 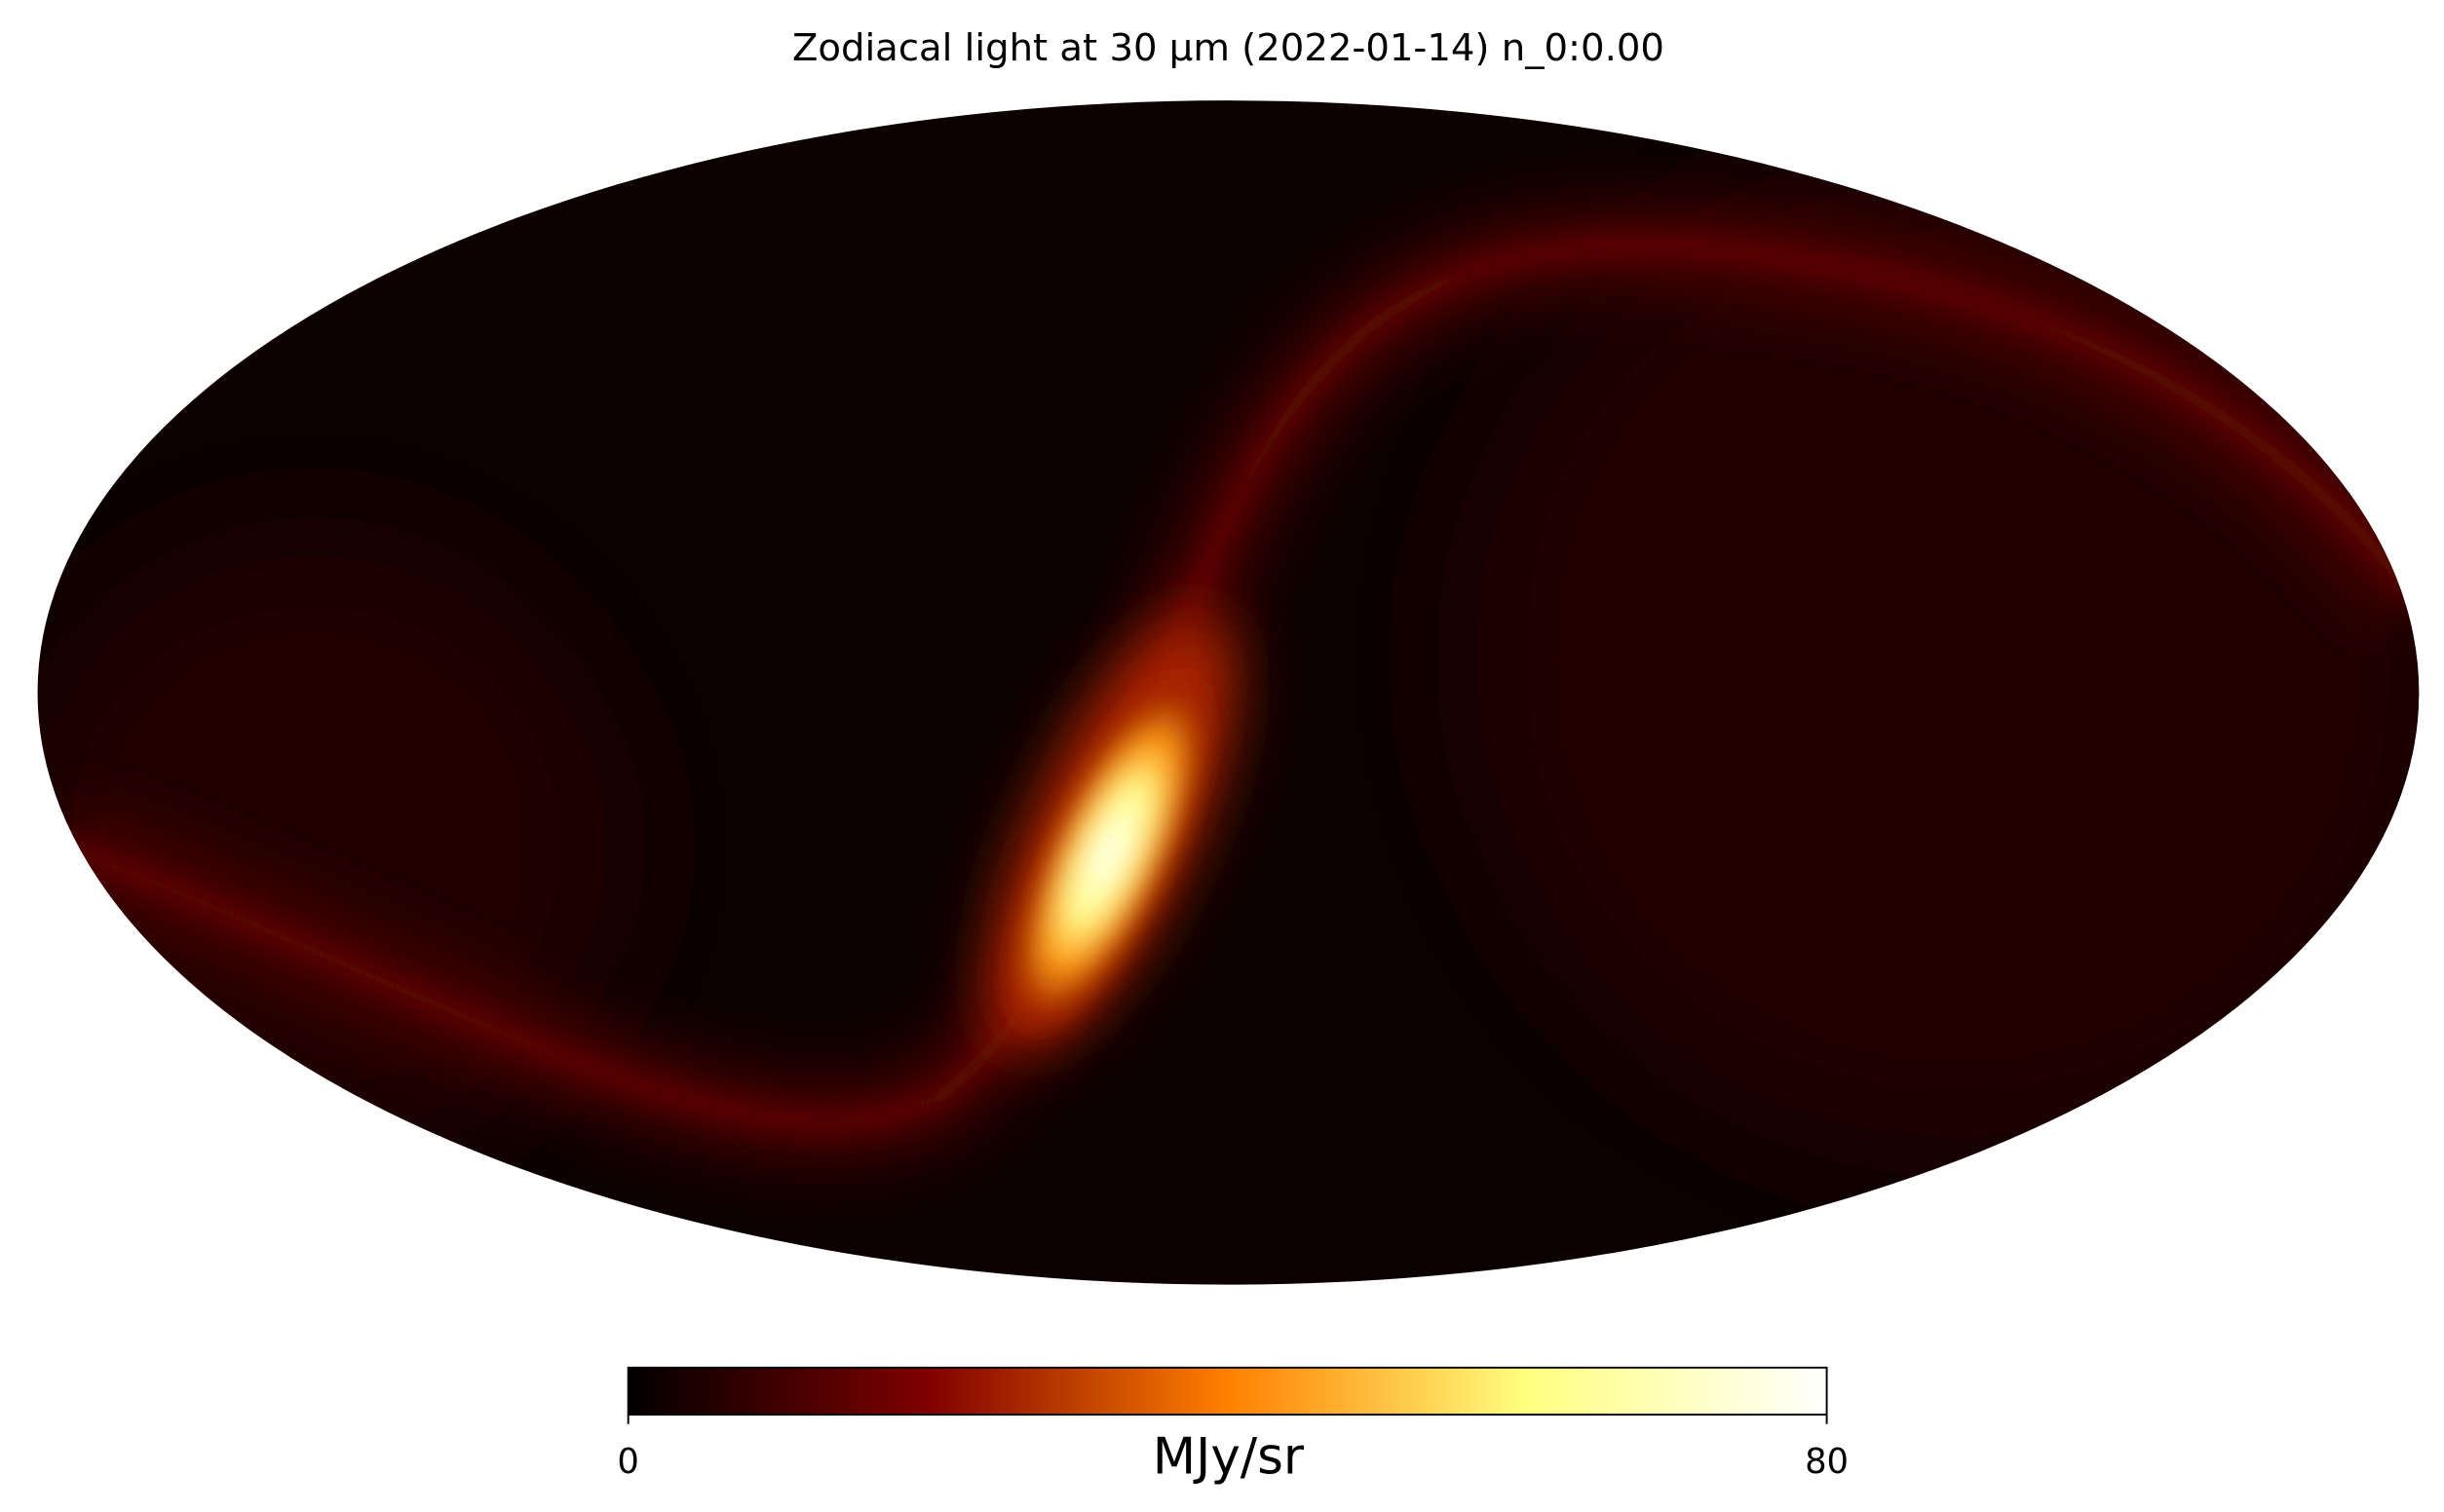 What do you see at coordinates (1227, 1391) in the screenshot?
I see `colorbar` at bounding box center [1227, 1391].